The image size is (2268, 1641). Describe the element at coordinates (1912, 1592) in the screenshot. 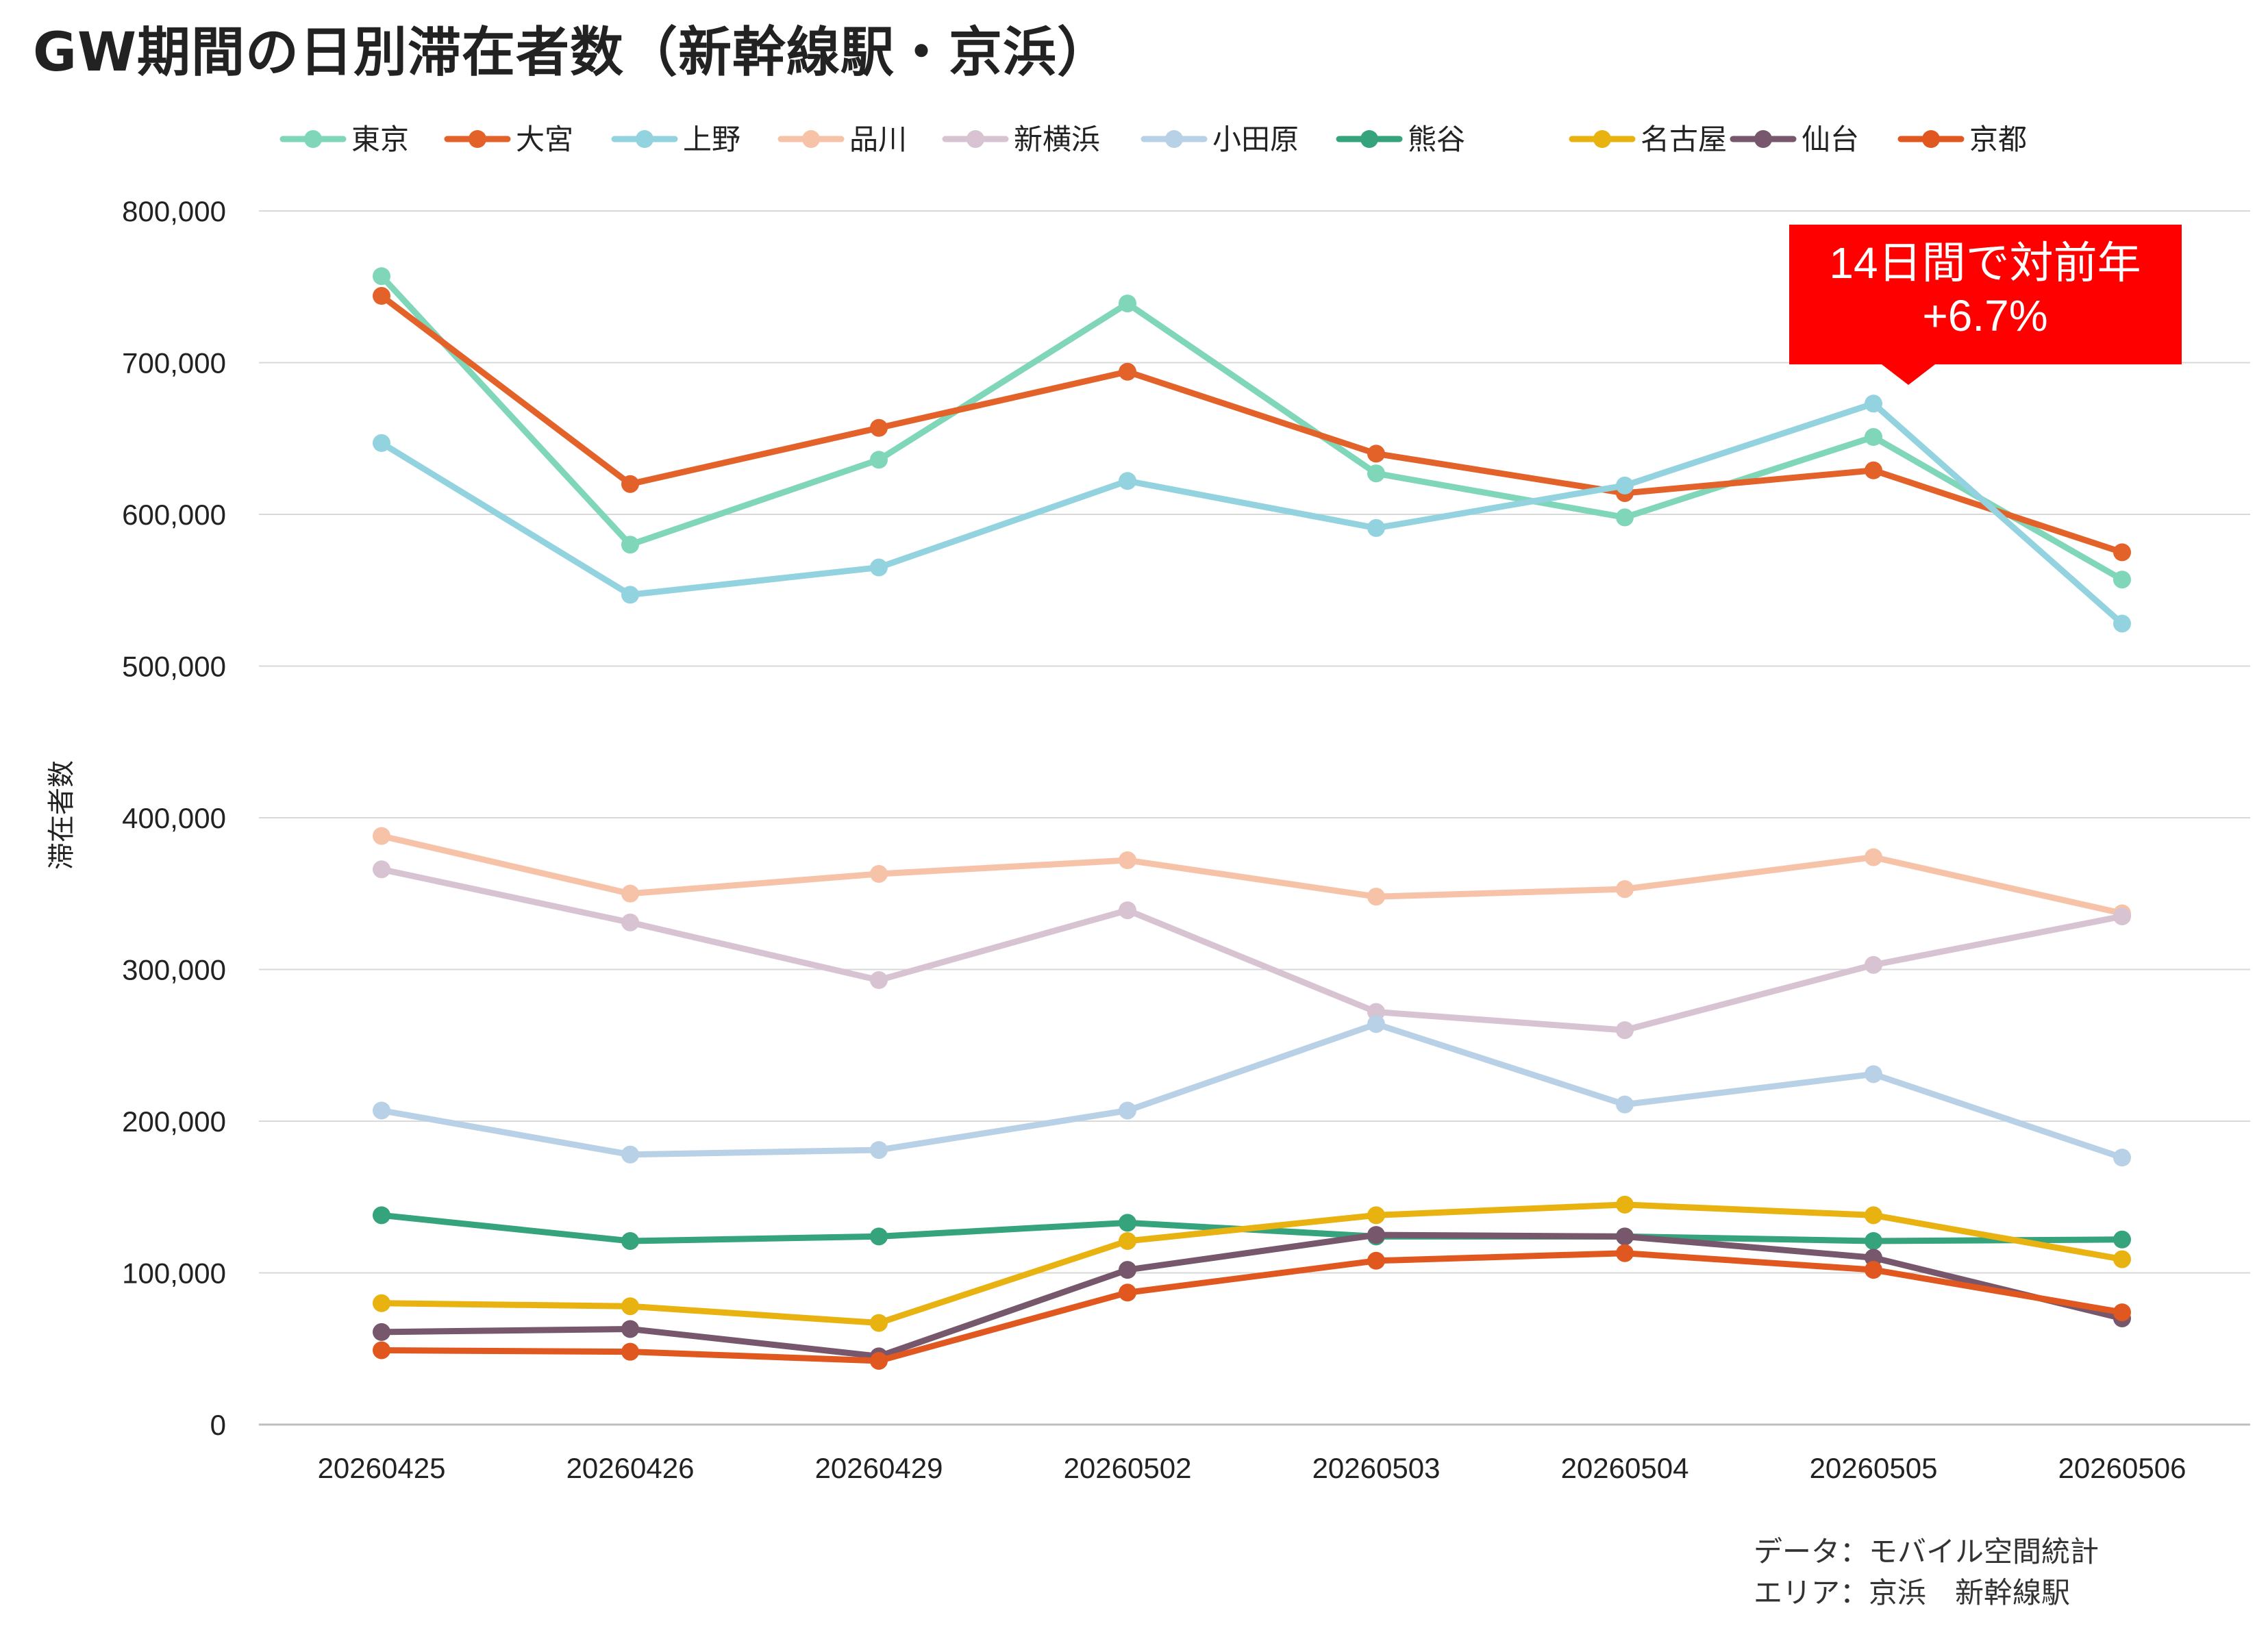

I see `area-note: エリア：京浜 新幹線駅` at that location.